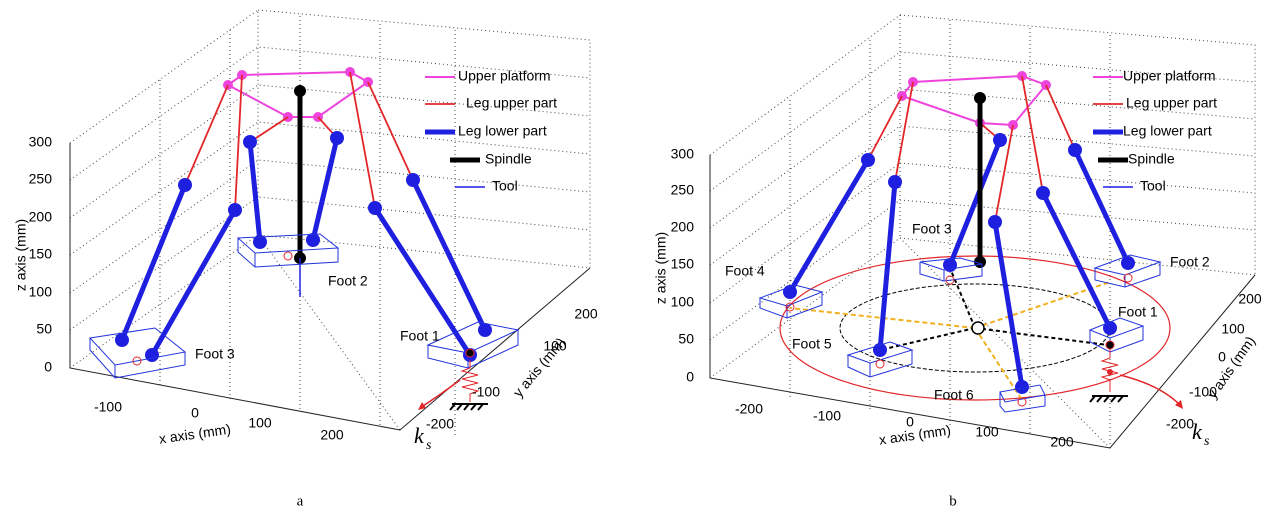  What do you see at coordinates (1231, 367) in the screenshot?
I see `y-axis-label: y axis (mm)` at bounding box center [1231, 367].